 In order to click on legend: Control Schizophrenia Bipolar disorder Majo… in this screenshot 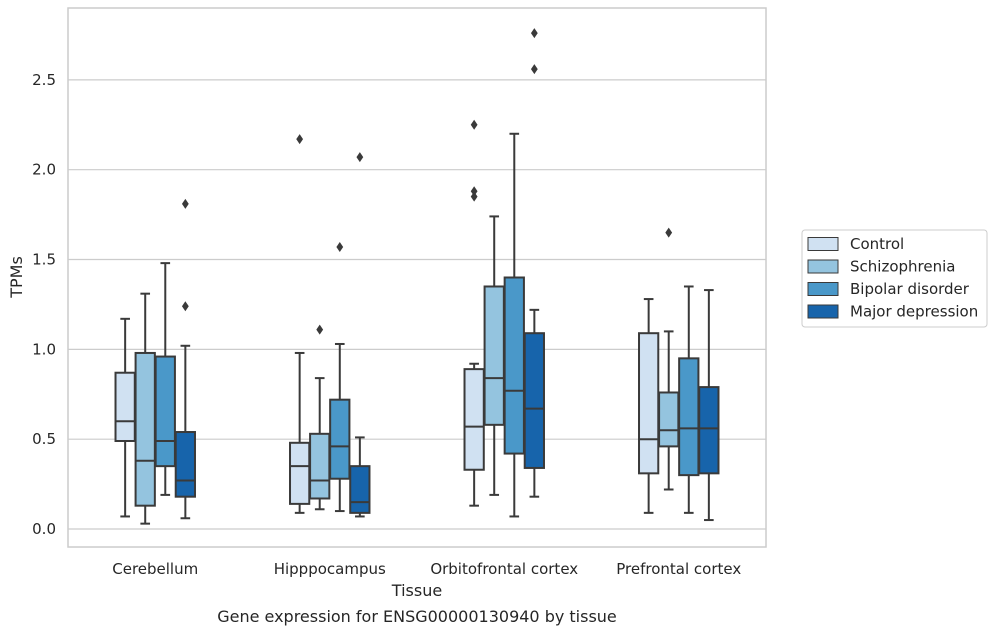, I will do `click(894, 278)`.